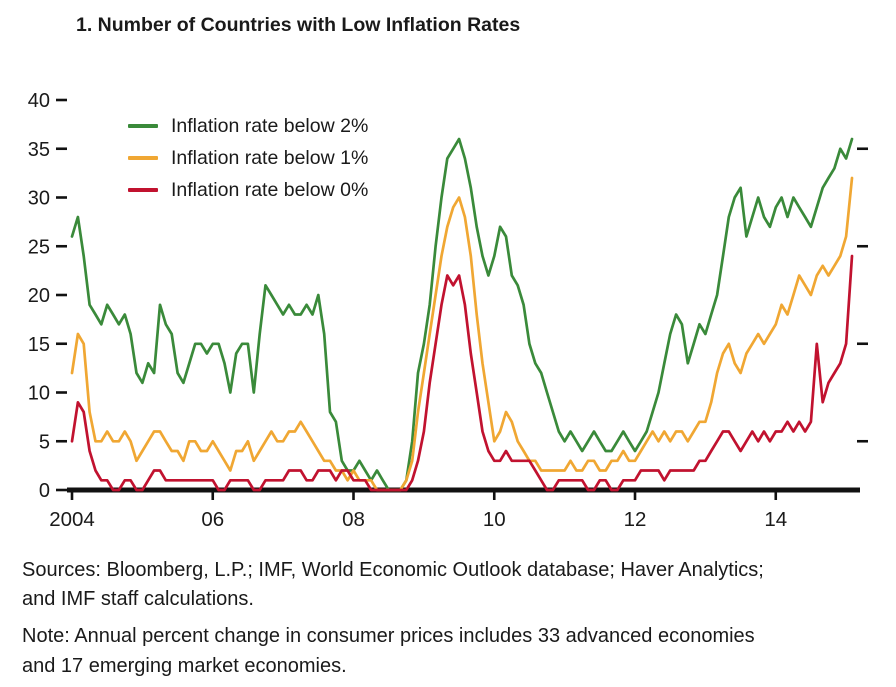 The height and width of the screenshot is (687, 896). Describe the element at coordinates (270, 157) in the screenshot. I see `legend-label-below-1pct: Inflation rate below 1%` at that location.